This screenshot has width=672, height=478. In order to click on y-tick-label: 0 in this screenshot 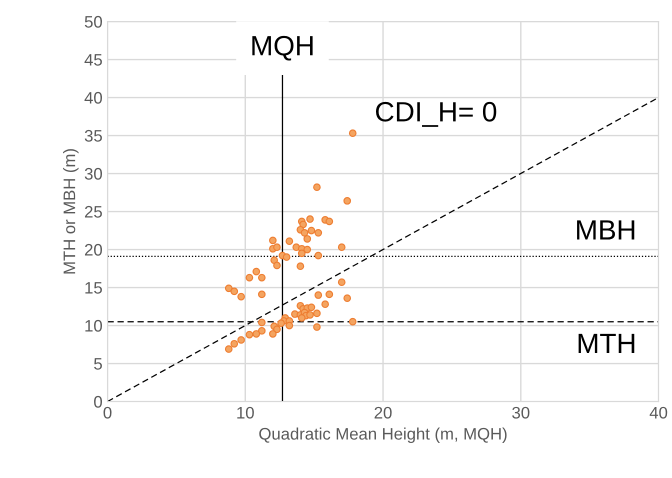, I will do `click(98, 402)`.